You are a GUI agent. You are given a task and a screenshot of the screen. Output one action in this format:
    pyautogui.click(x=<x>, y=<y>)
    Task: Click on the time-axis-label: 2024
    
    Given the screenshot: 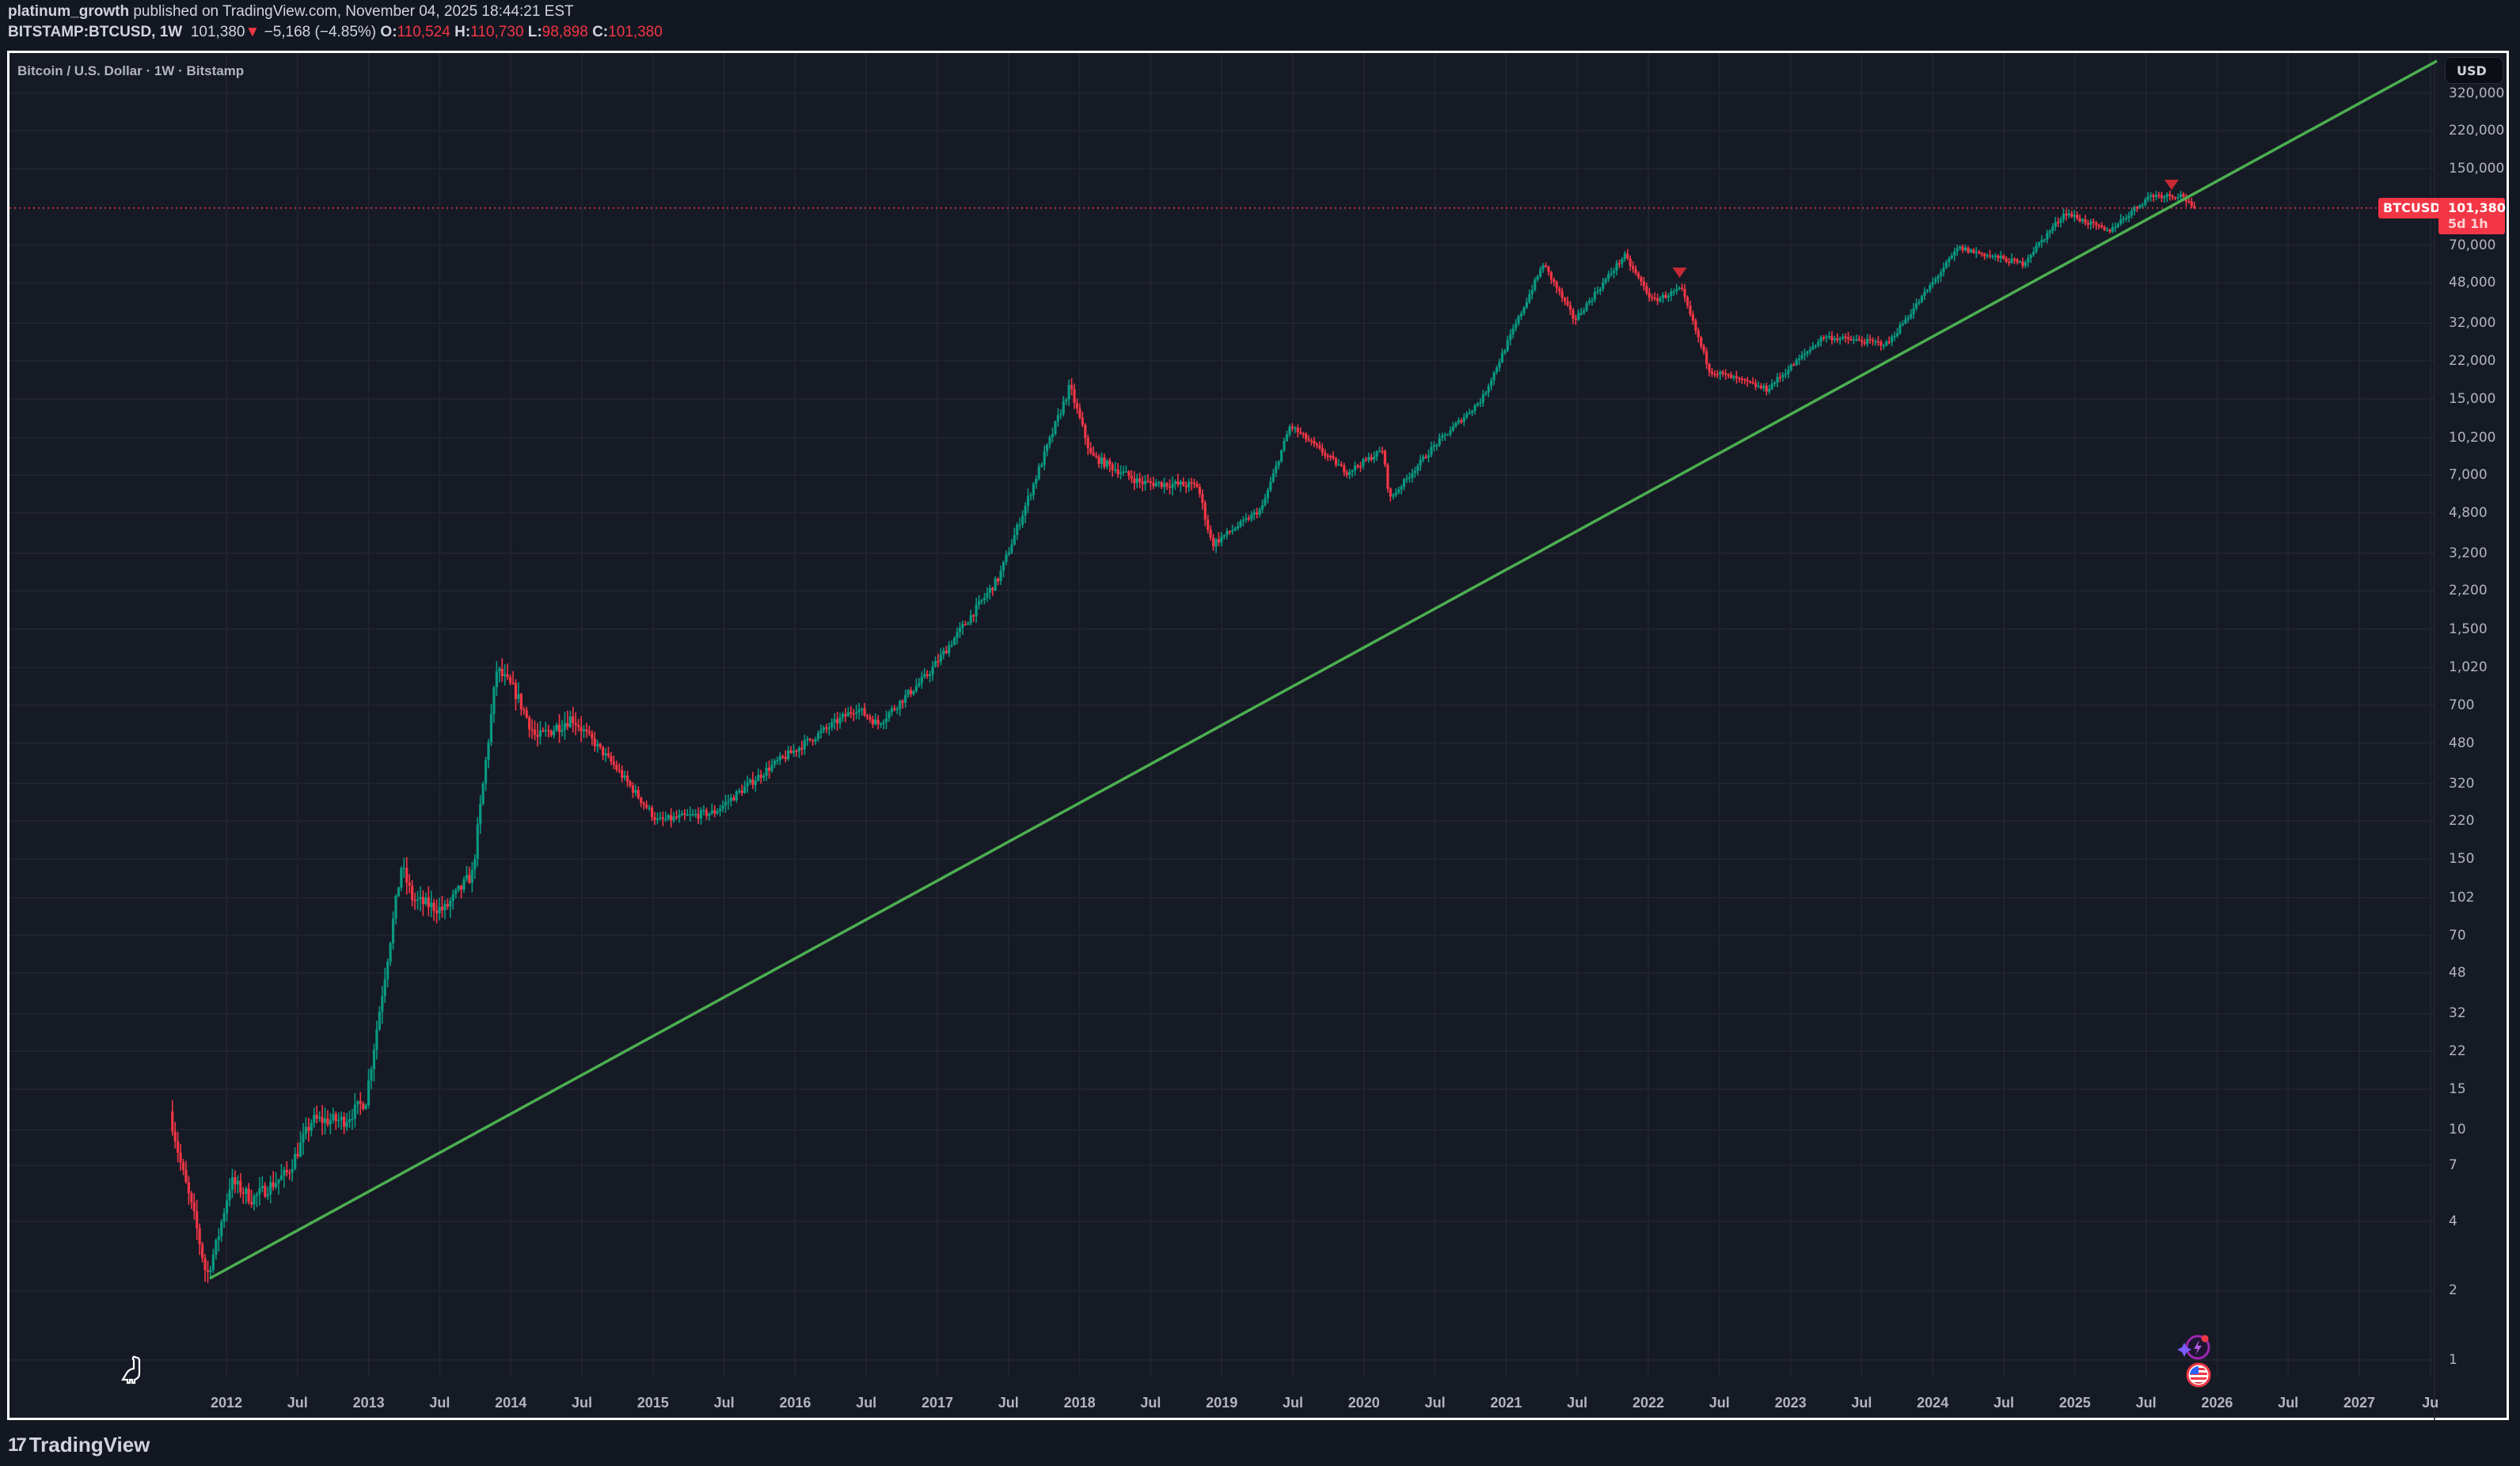 What is the action you would take?
    pyautogui.click(x=1933, y=1403)
    